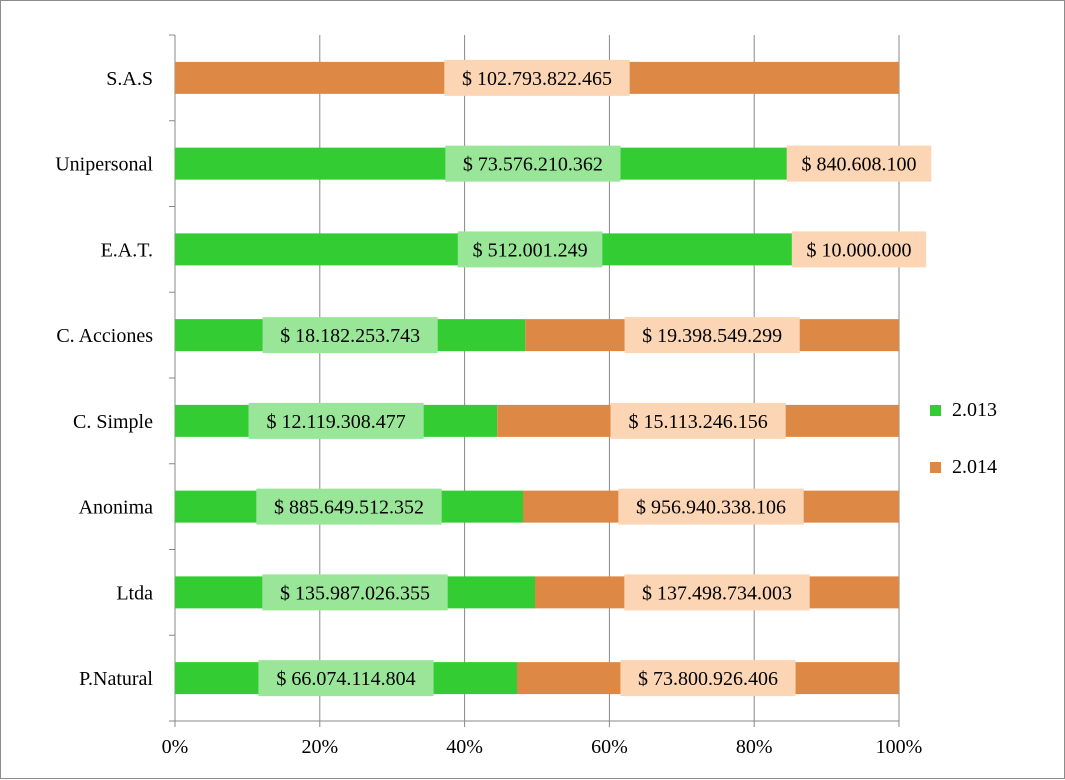 The height and width of the screenshot is (780, 1065). I want to click on x-tick-label: 20%, so click(319, 747).